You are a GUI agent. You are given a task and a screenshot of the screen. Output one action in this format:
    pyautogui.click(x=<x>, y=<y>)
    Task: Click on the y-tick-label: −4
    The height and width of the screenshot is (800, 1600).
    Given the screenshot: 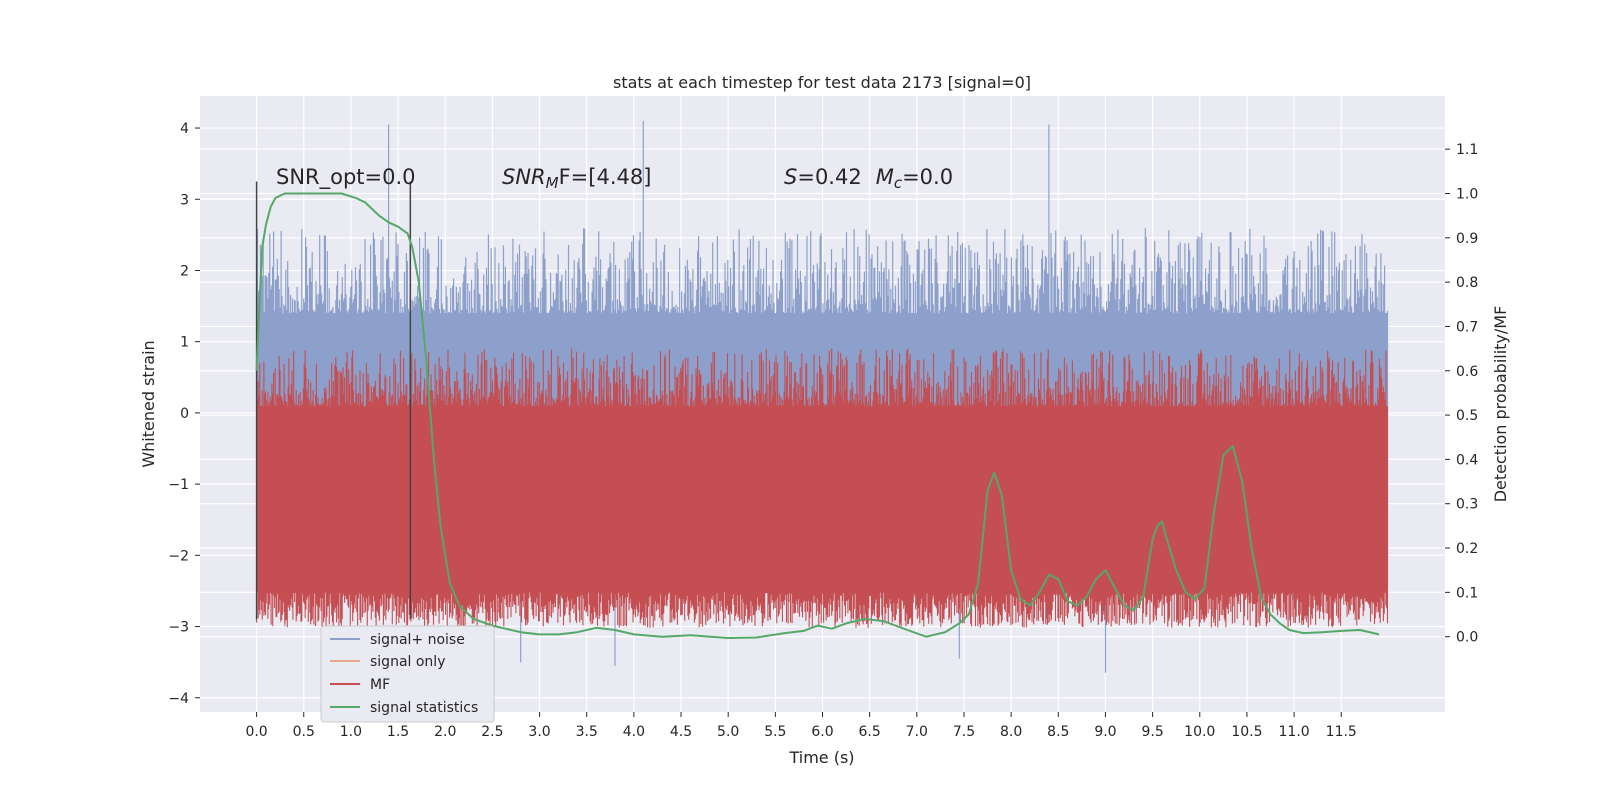 What is the action you would take?
    pyautogui.click(x=178, y=699)
    